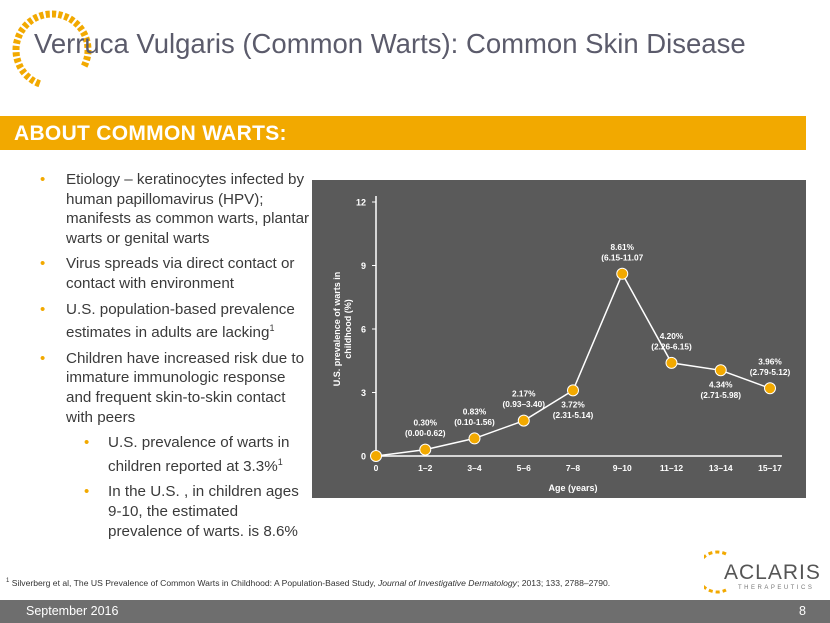  What do you see at coordinates (770, 361) in the screenshot?
I see `data-label-line: 3.96%` at bounding box center [770, 361].